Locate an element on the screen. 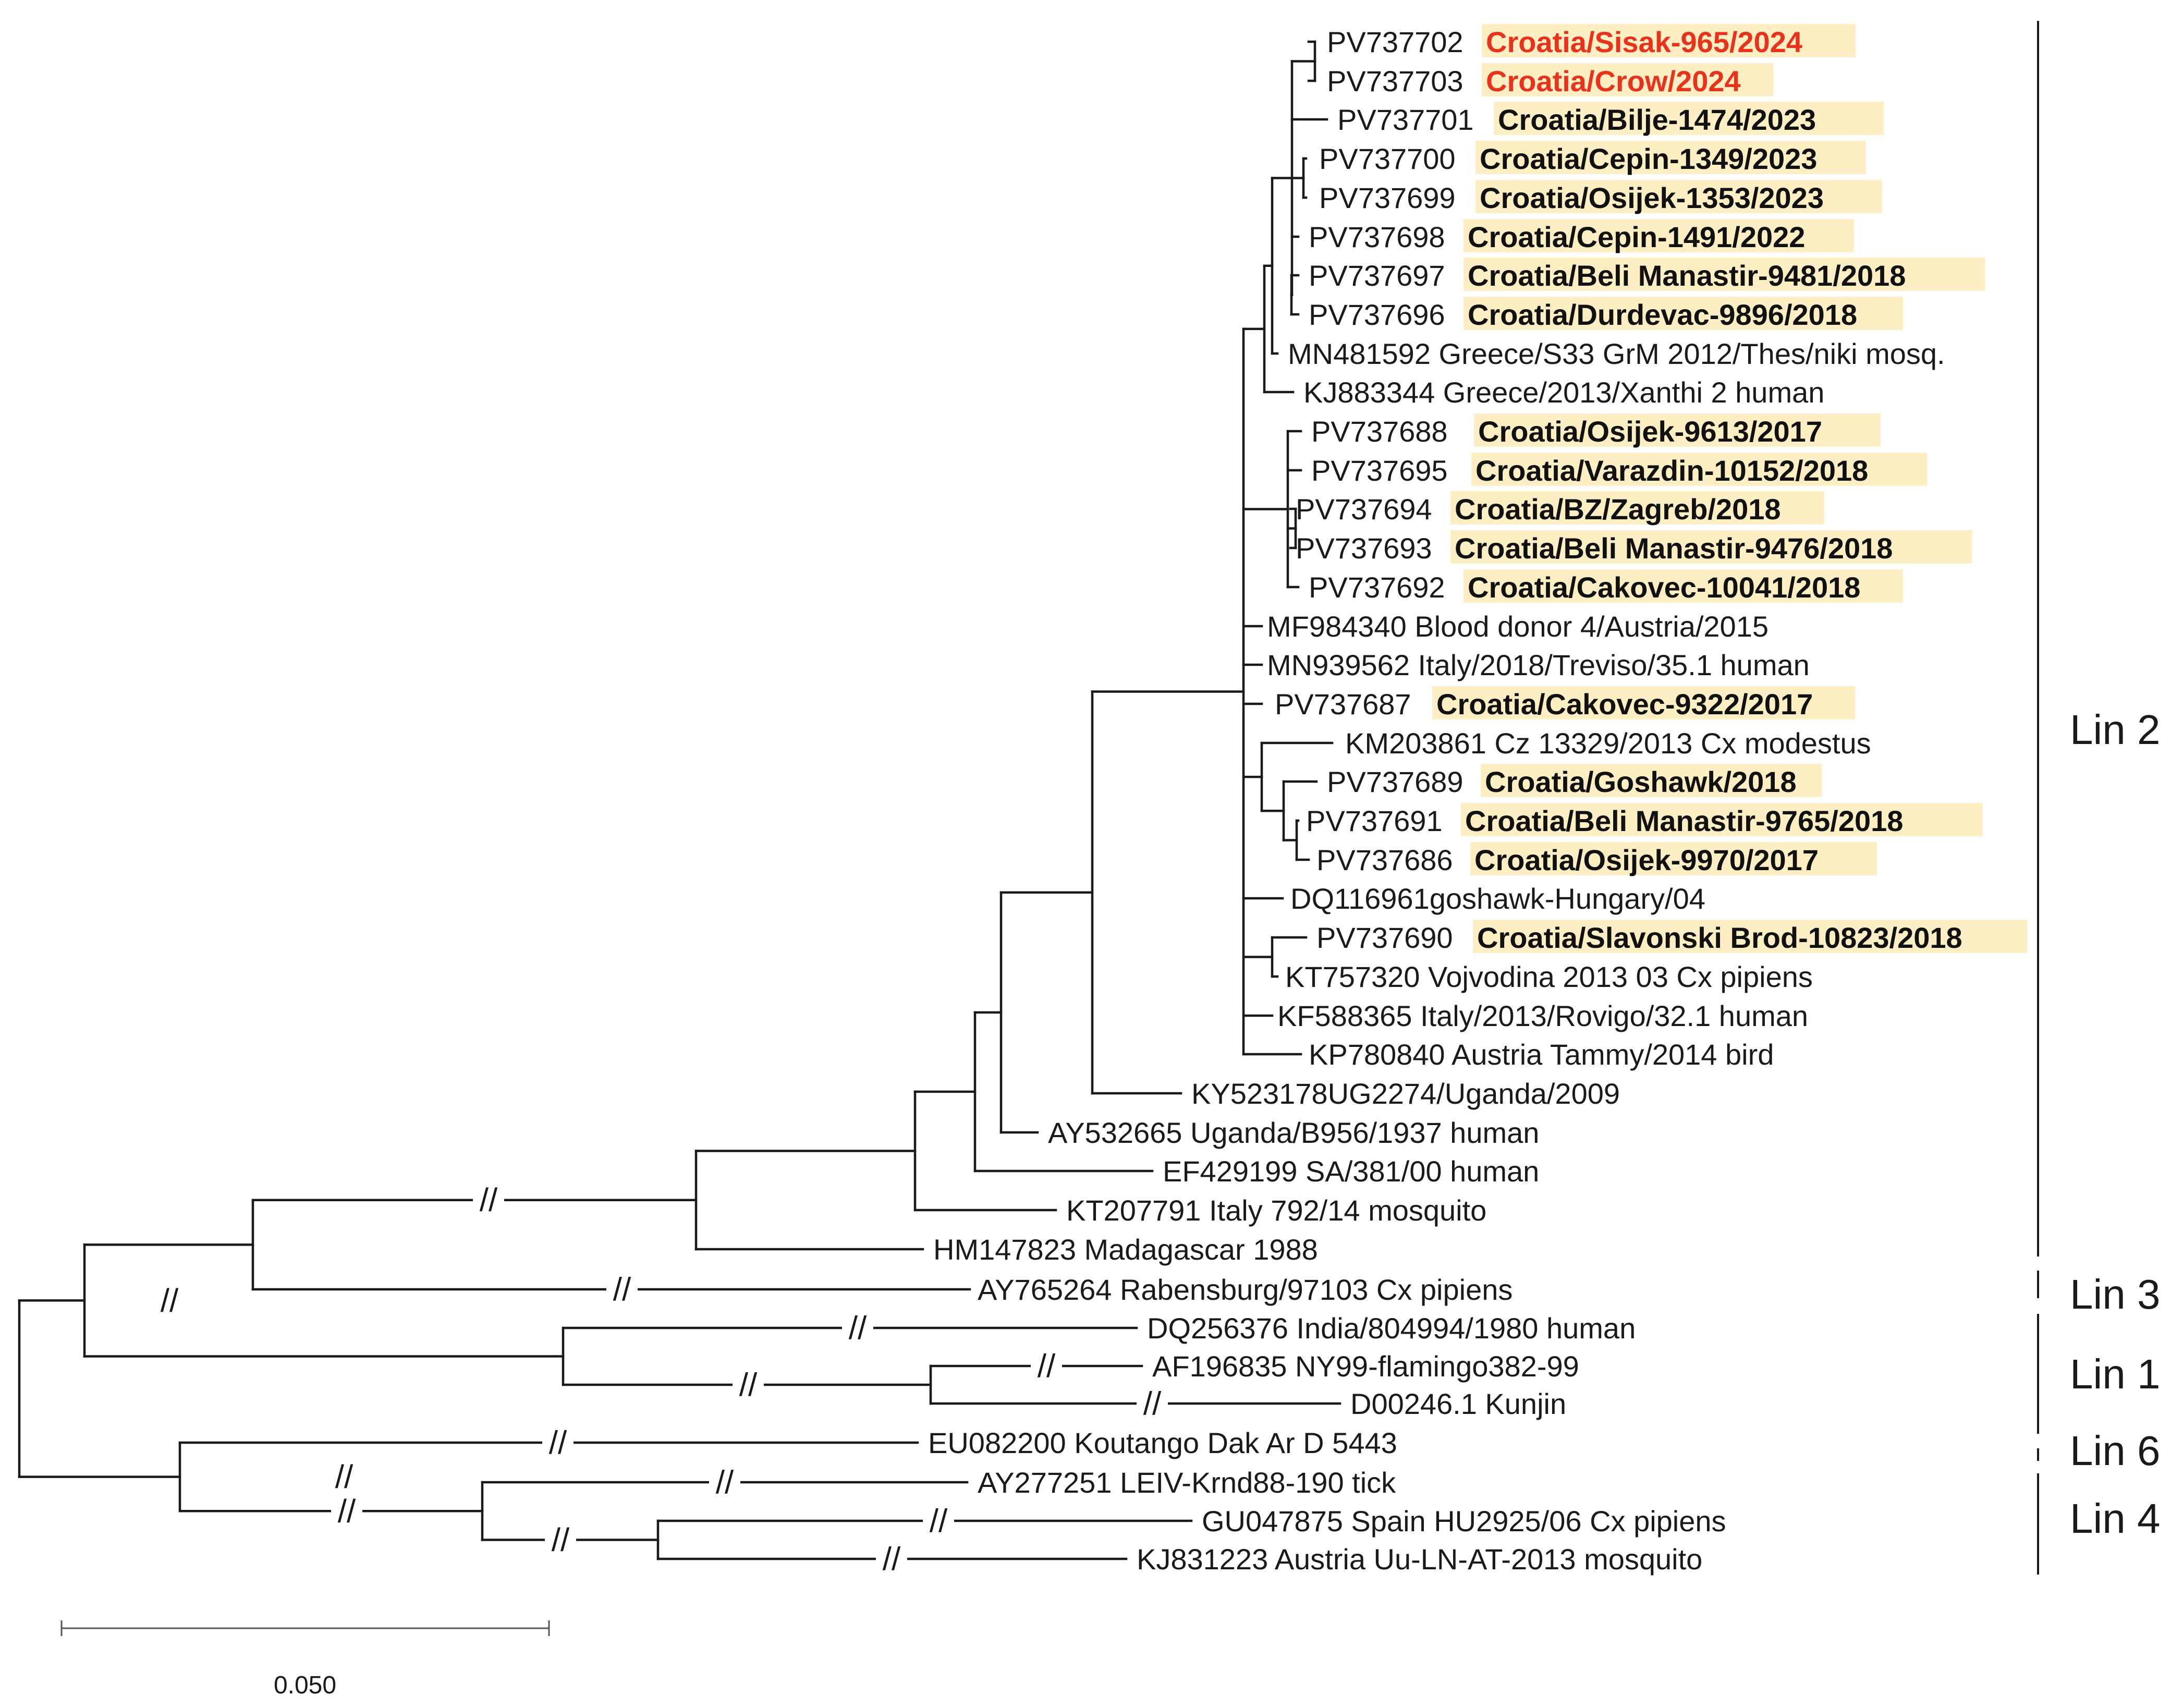 The height and width of the screenshot is (1708, 2183). taxon-label: PV737693 Croatia/Beli Manastir-9476/2018 is located at coordinates (1634, 547).